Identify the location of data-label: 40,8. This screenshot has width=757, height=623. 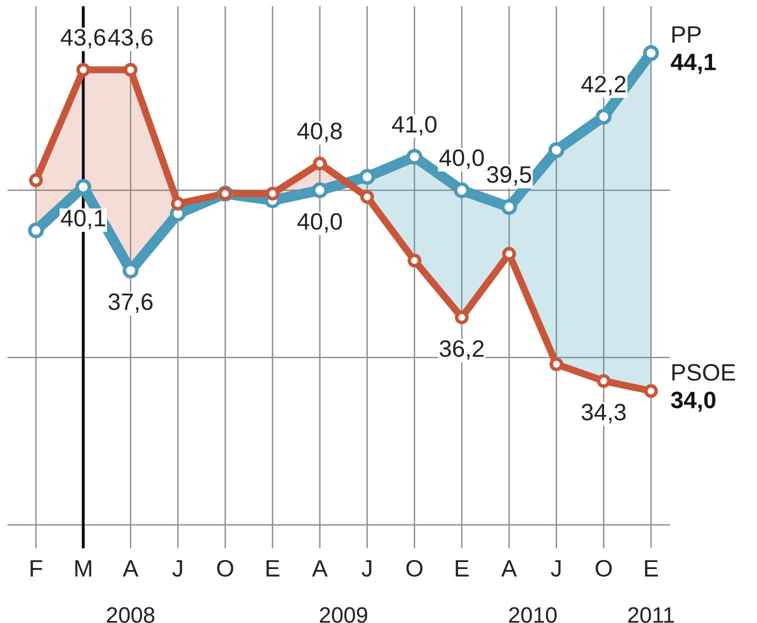
(319, 132).